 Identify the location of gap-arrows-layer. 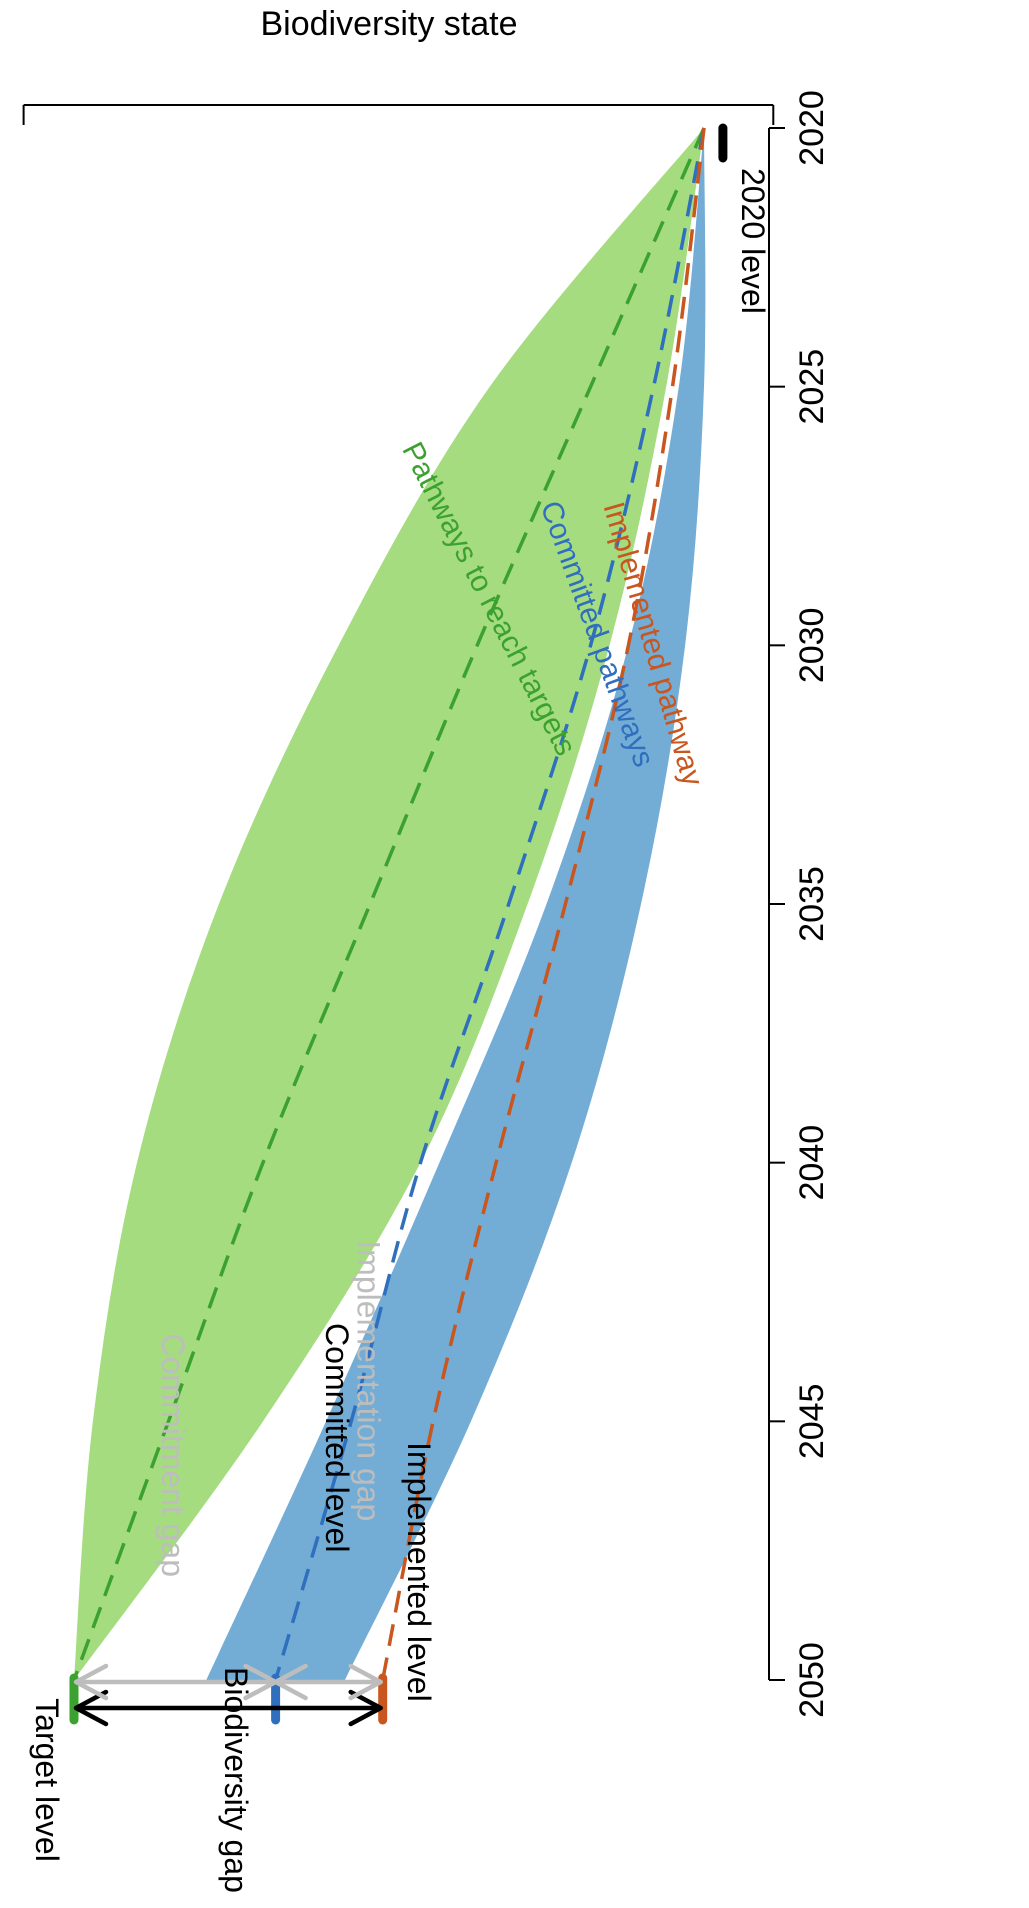
(228, 1695).